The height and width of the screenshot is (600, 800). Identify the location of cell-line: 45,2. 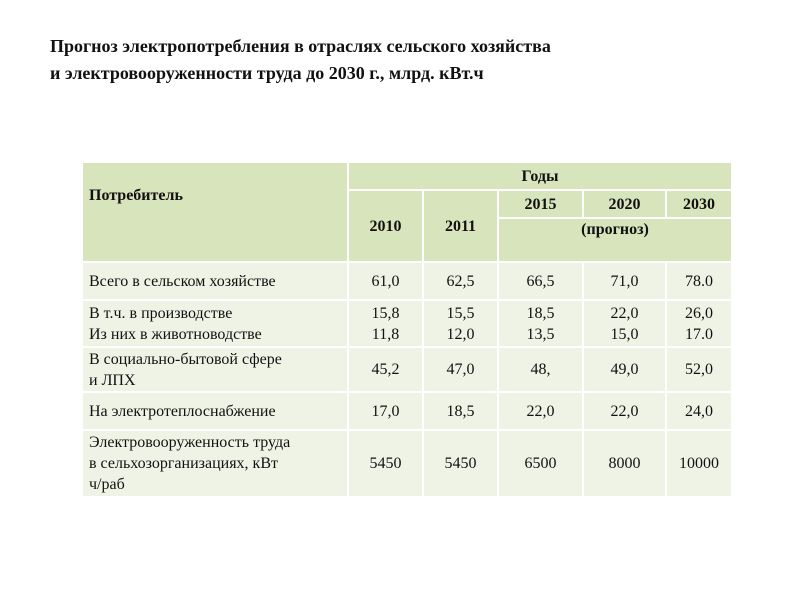
(385, 369).